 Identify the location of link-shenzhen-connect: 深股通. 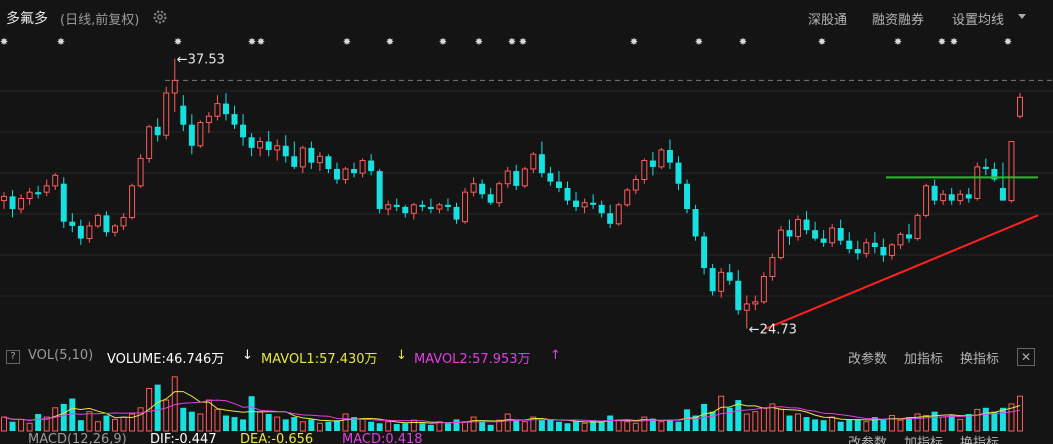
(828, 20).